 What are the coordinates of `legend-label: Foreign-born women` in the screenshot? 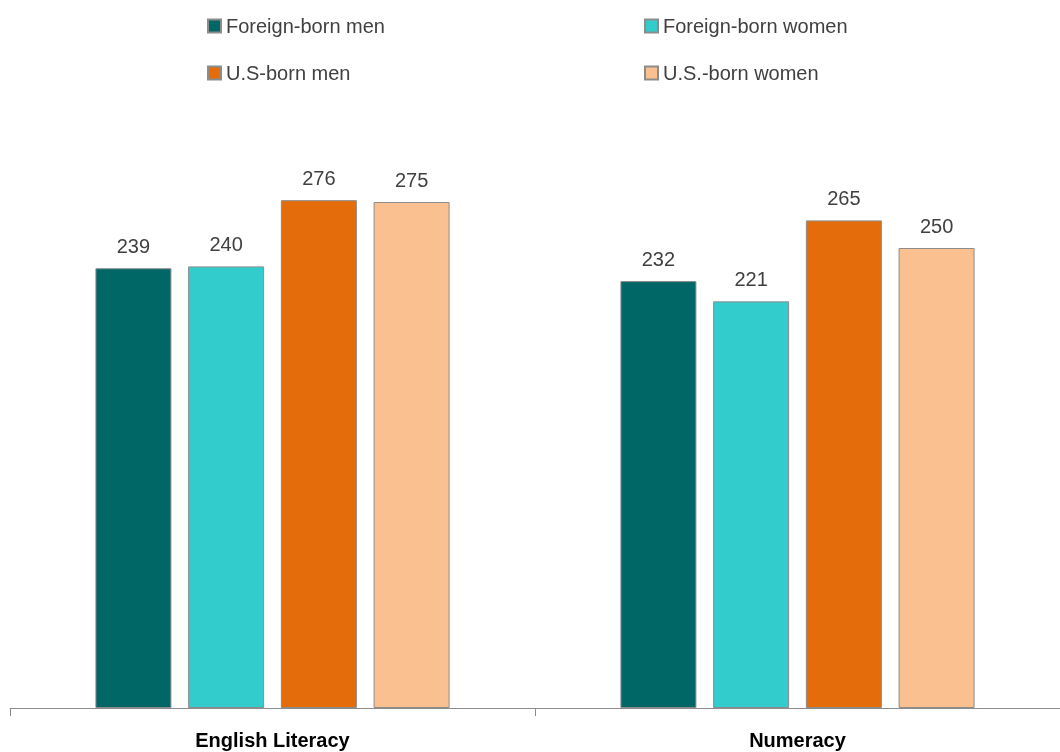 It's located at (755, 26).